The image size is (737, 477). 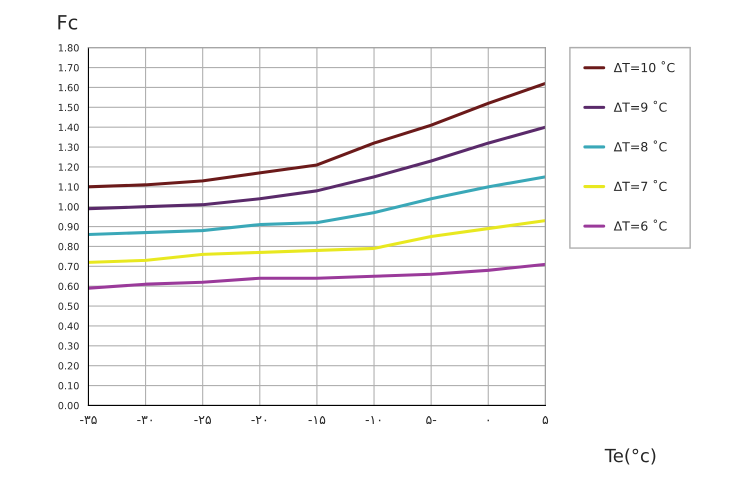 What do you see at coordinates (68, 108) in the screenshot?
I see `y-tick-label: 1.50` at bounding box center [68, 108].